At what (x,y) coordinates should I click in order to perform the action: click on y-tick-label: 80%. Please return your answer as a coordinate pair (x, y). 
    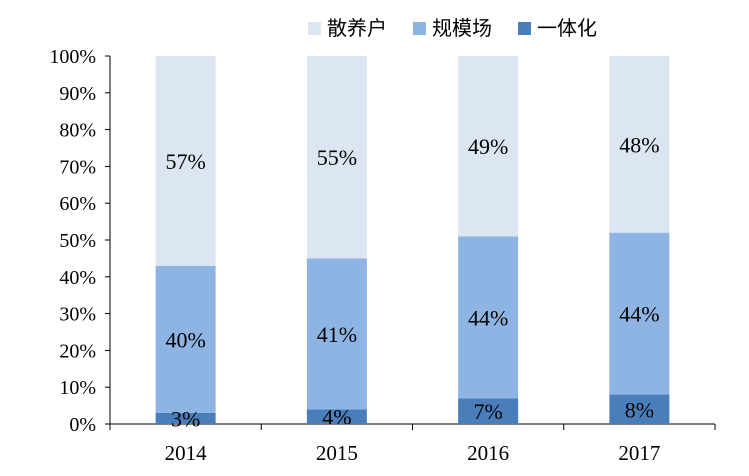
    Looking at the image, I should click on (77, 131).